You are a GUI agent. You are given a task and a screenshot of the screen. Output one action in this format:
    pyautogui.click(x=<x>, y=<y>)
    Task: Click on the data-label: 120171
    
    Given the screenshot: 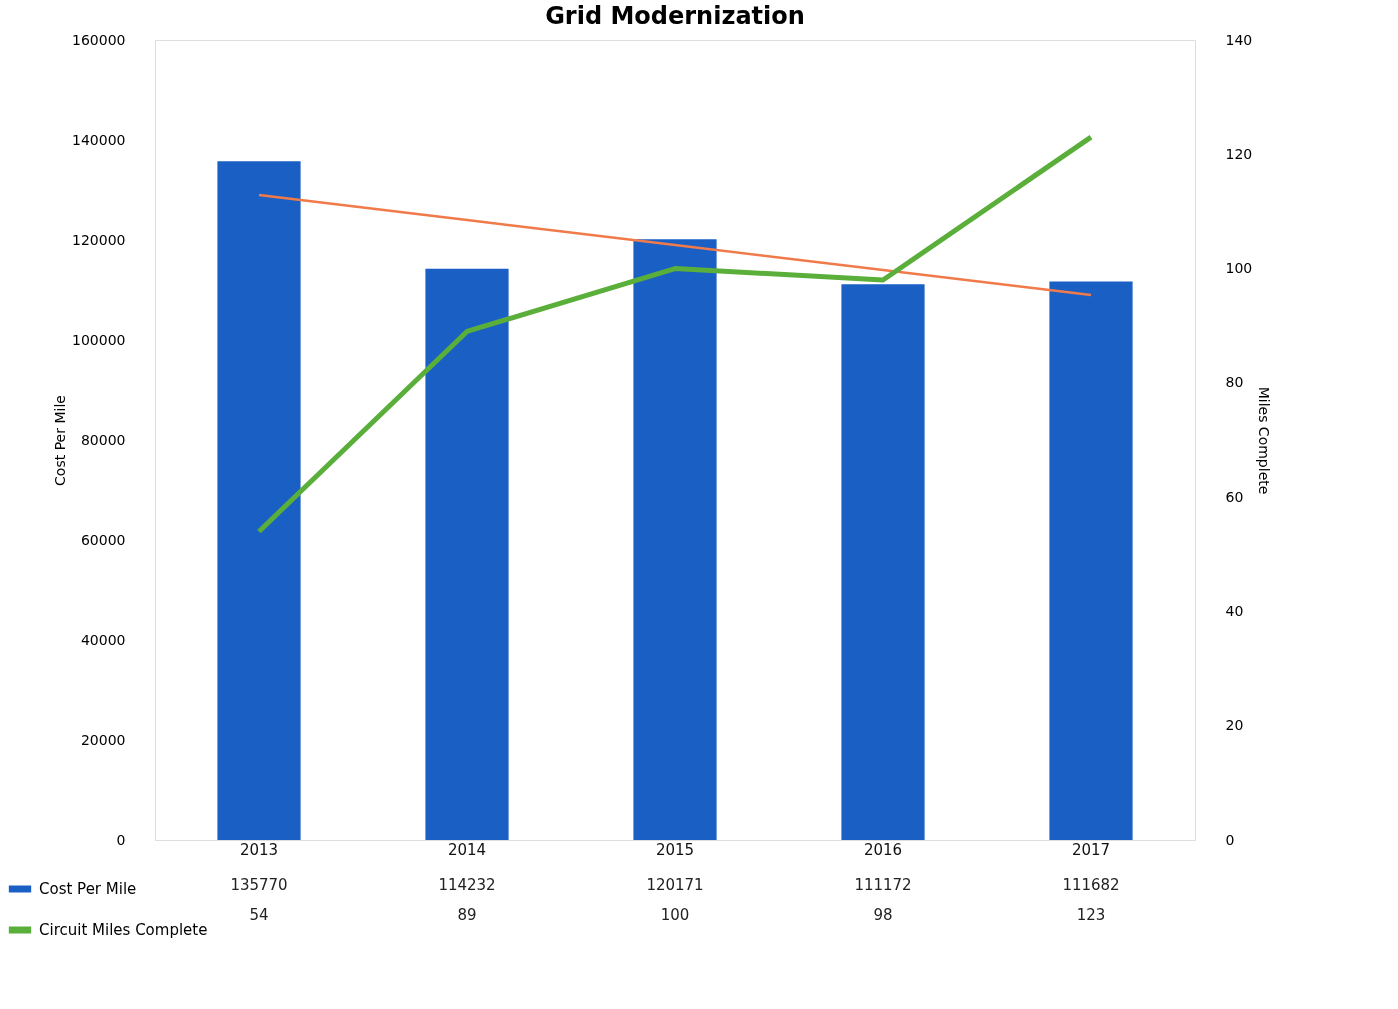 What is the action you would take?
    pyautogui.click(x=675, y=885)
    